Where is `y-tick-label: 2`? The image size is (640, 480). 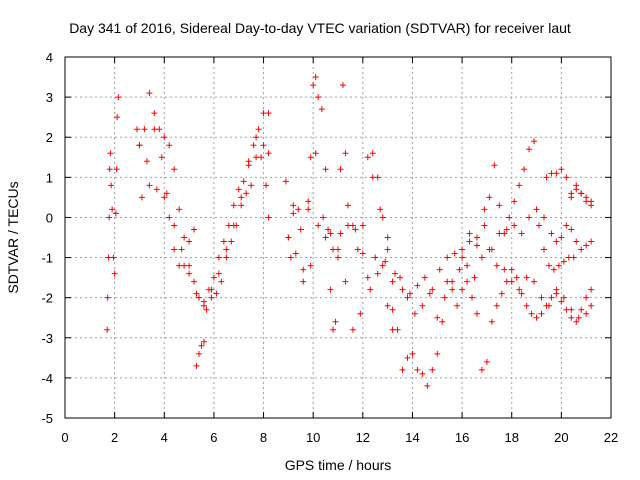 y-tick-label: 2 is located at coordinates (49, 137).